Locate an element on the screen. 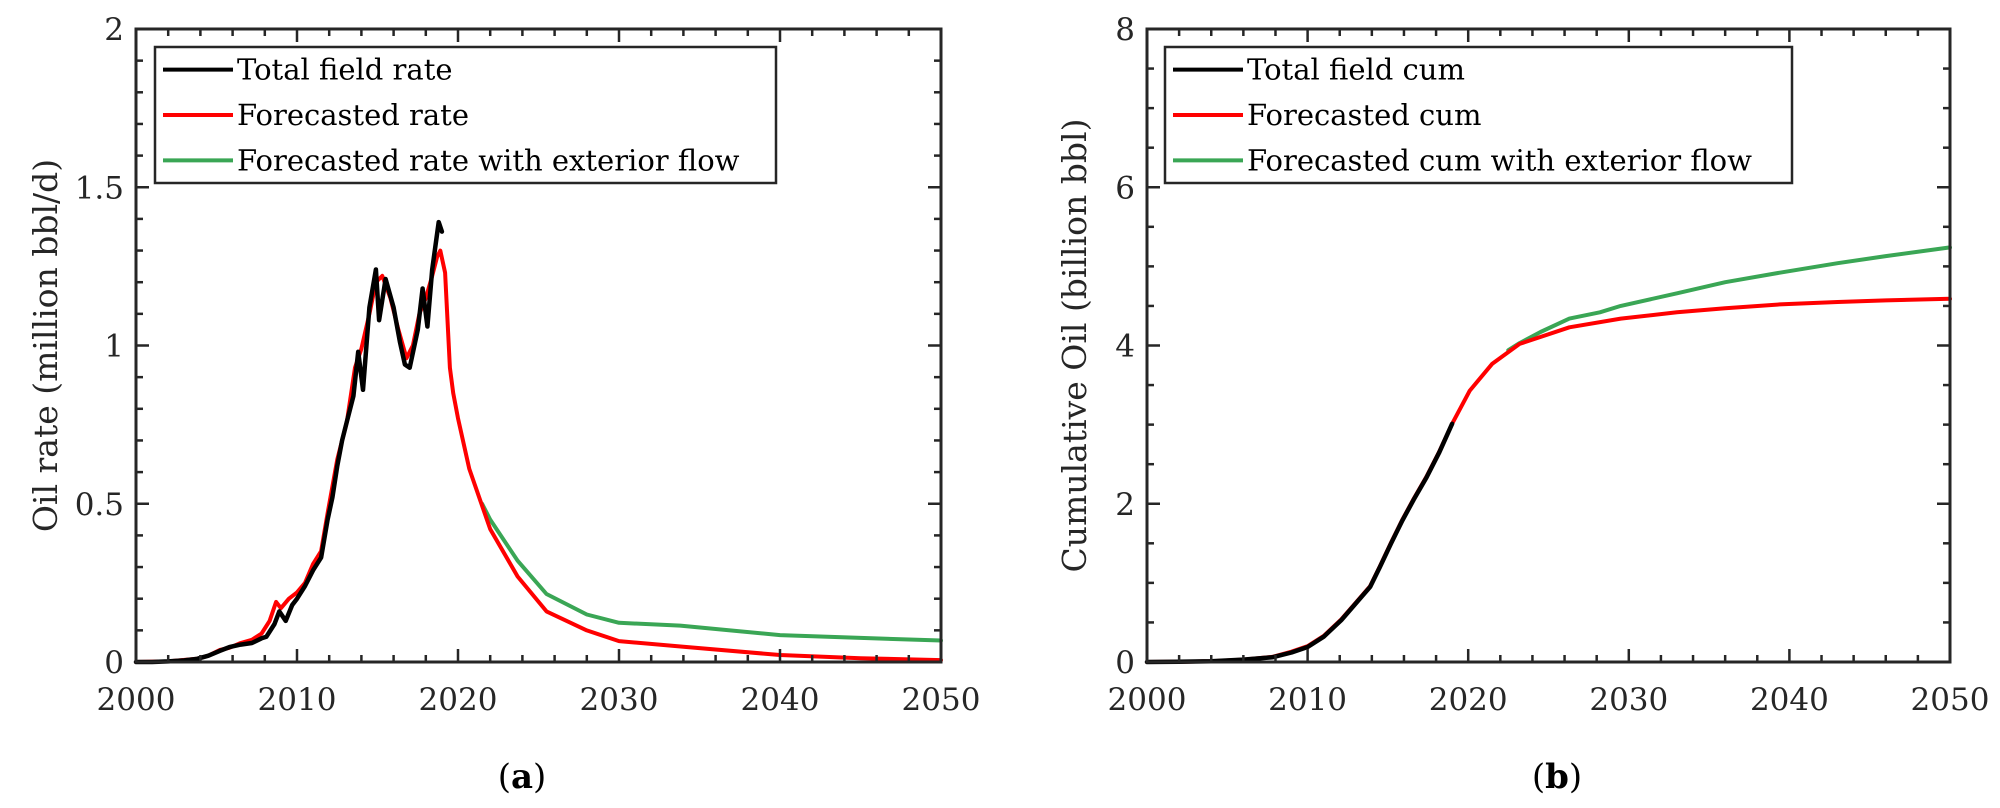  panel-a-xtick-labels: 2000 2010 2020 2030 2040 2050 is located at coordinates (539, 700).